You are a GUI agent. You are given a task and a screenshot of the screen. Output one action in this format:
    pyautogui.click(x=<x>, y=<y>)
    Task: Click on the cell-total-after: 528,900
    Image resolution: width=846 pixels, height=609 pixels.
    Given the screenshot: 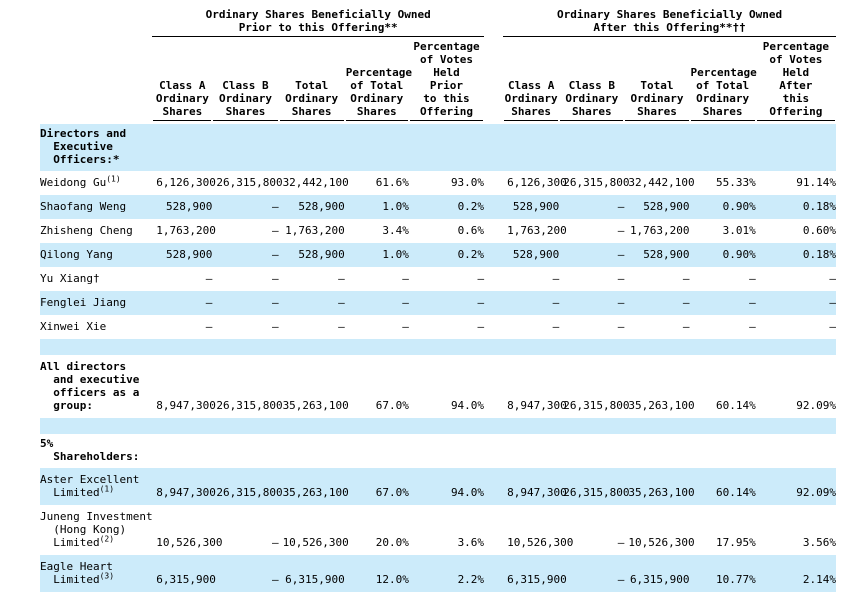 What is the action you would take?
    pyautogui.click(x=666, y=206)
    